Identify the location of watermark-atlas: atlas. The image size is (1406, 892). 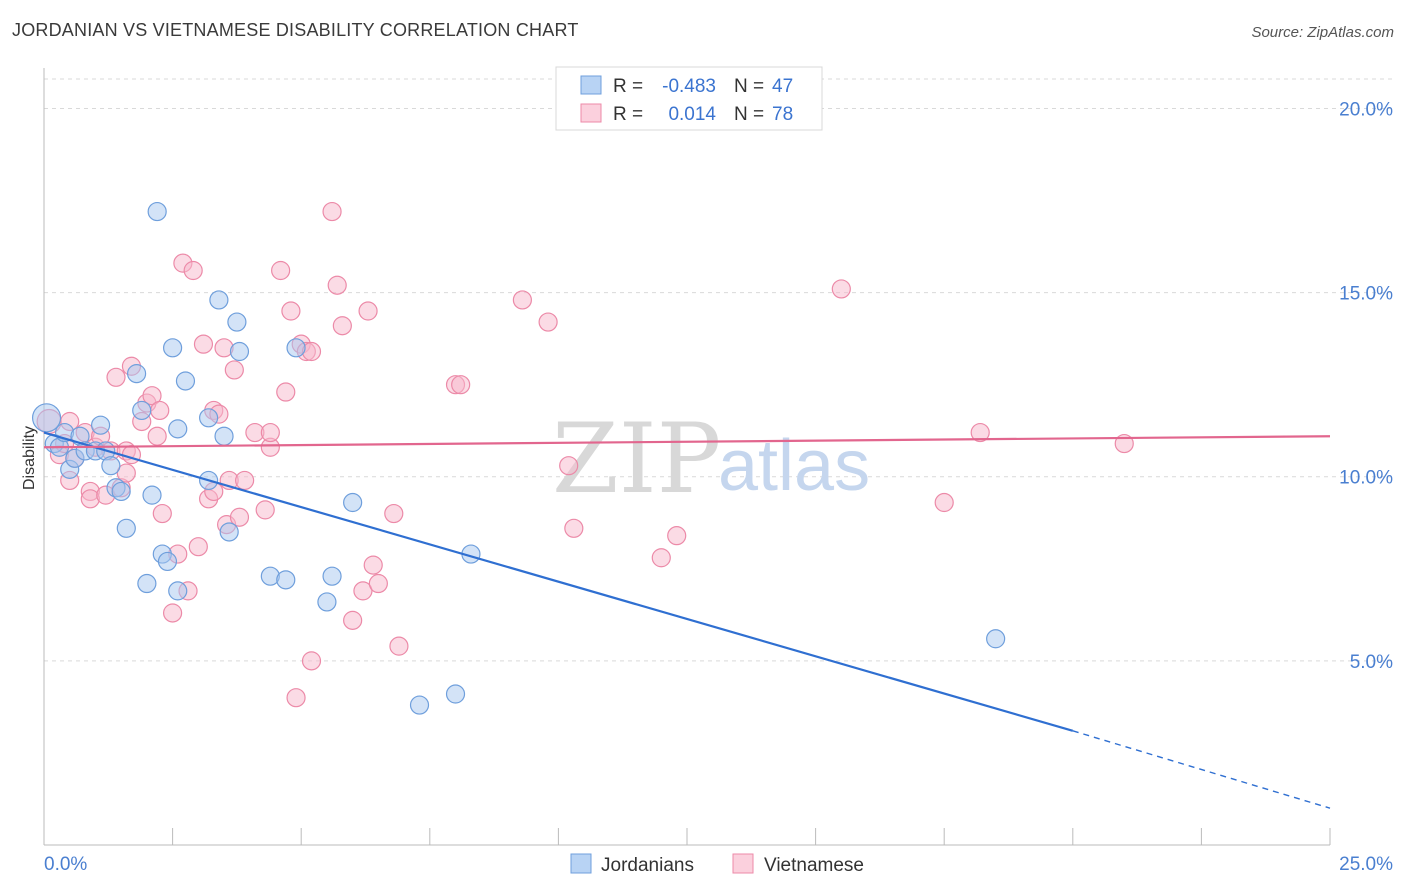
(794, 466).